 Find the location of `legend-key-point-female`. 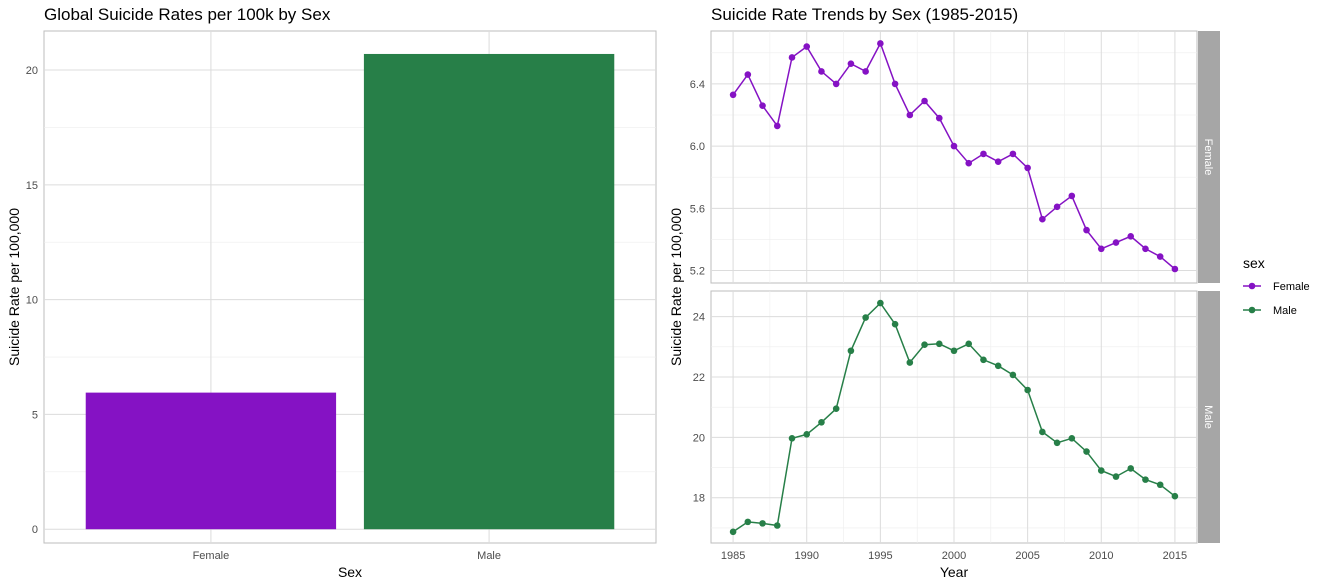

legend-key-point-female is located at coordinates (1252, 286).